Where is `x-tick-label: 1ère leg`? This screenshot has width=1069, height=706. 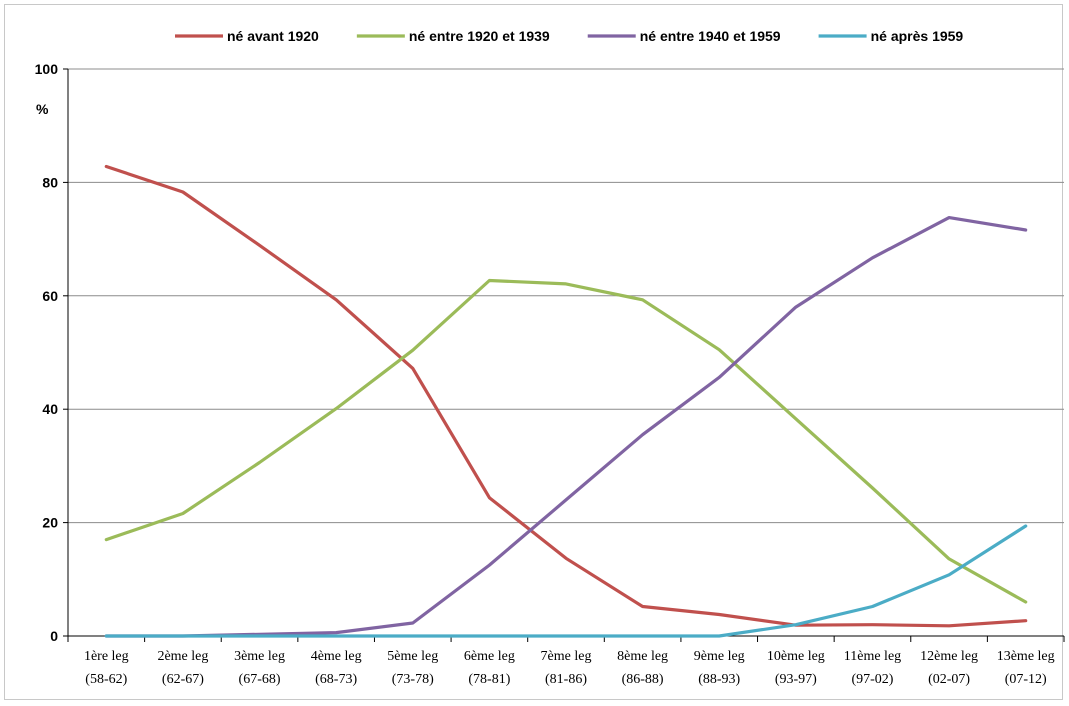
x-tick-label: 1ère leg is located at coordinates (106, 656).